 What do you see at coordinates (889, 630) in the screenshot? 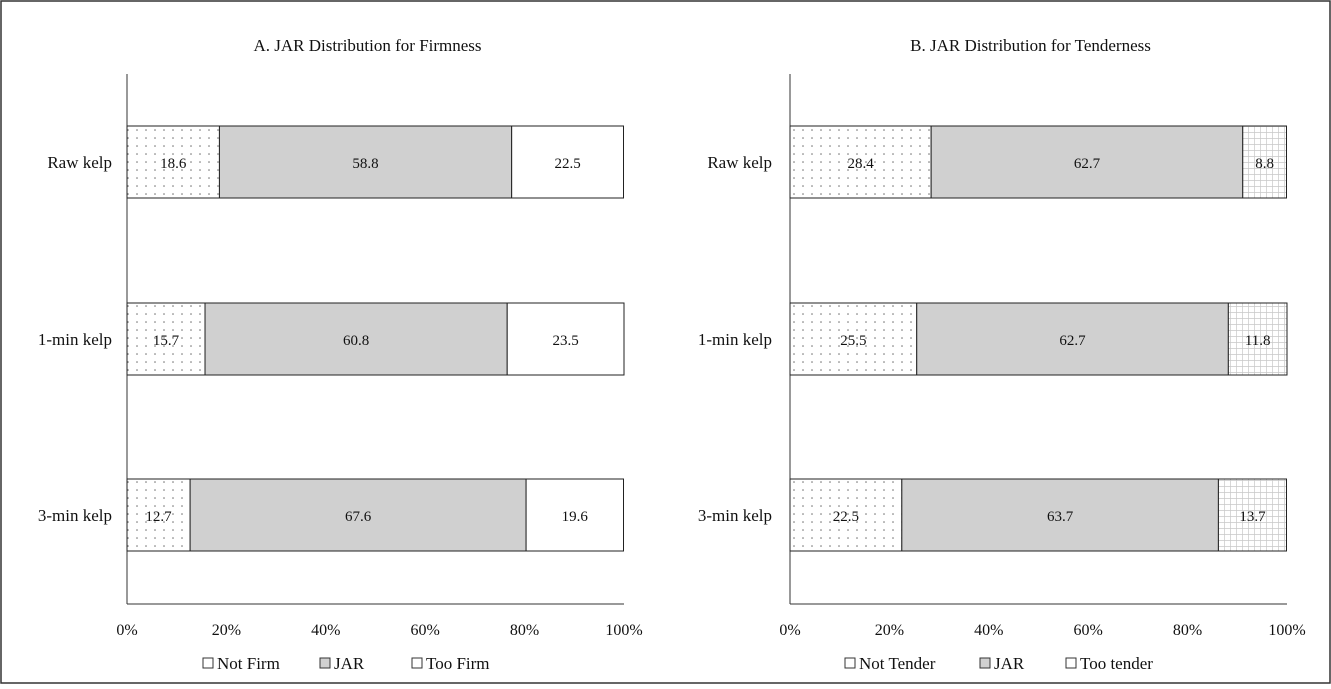
I see `chart-b-x-tick-label: 20%` at bounding box center [889, 630].